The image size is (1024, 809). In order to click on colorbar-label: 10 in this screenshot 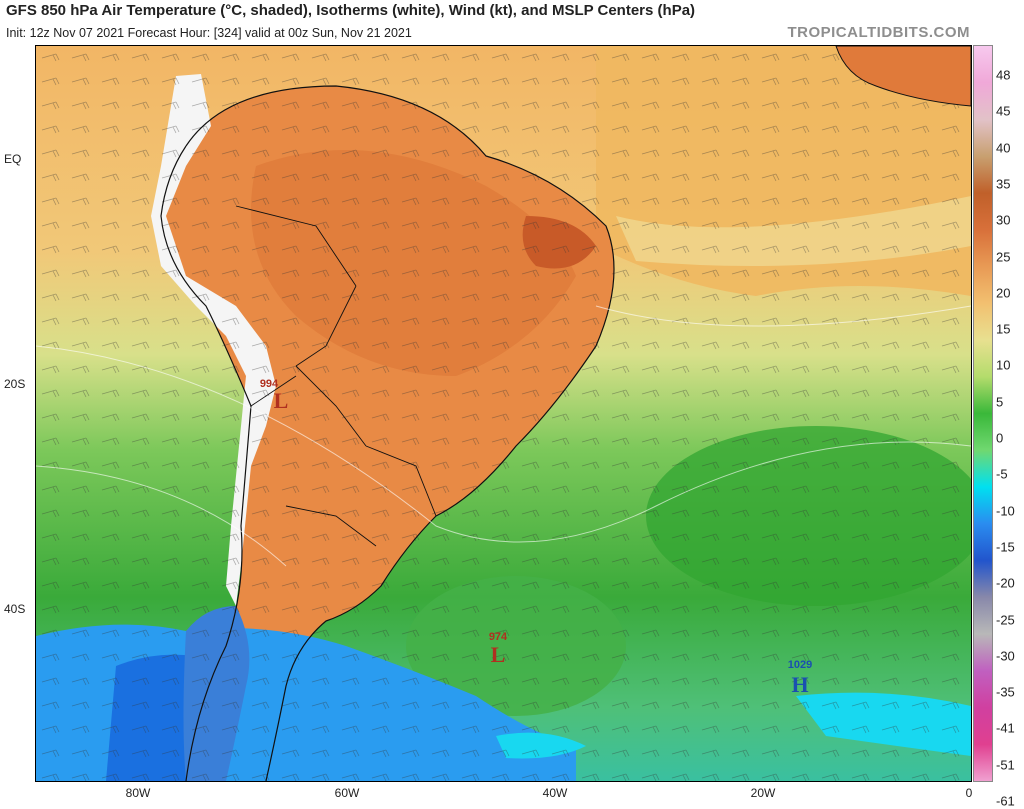, I will do `click(1003, 365)`.